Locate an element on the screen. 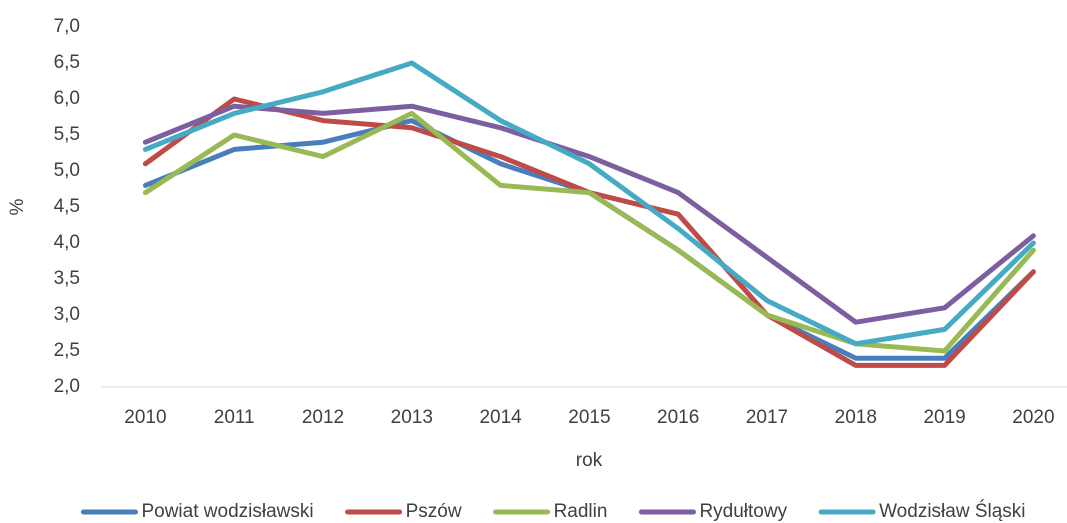 The image size is (1067, 523). x-tick-label: 2016 is located at coordinates (678, 417).